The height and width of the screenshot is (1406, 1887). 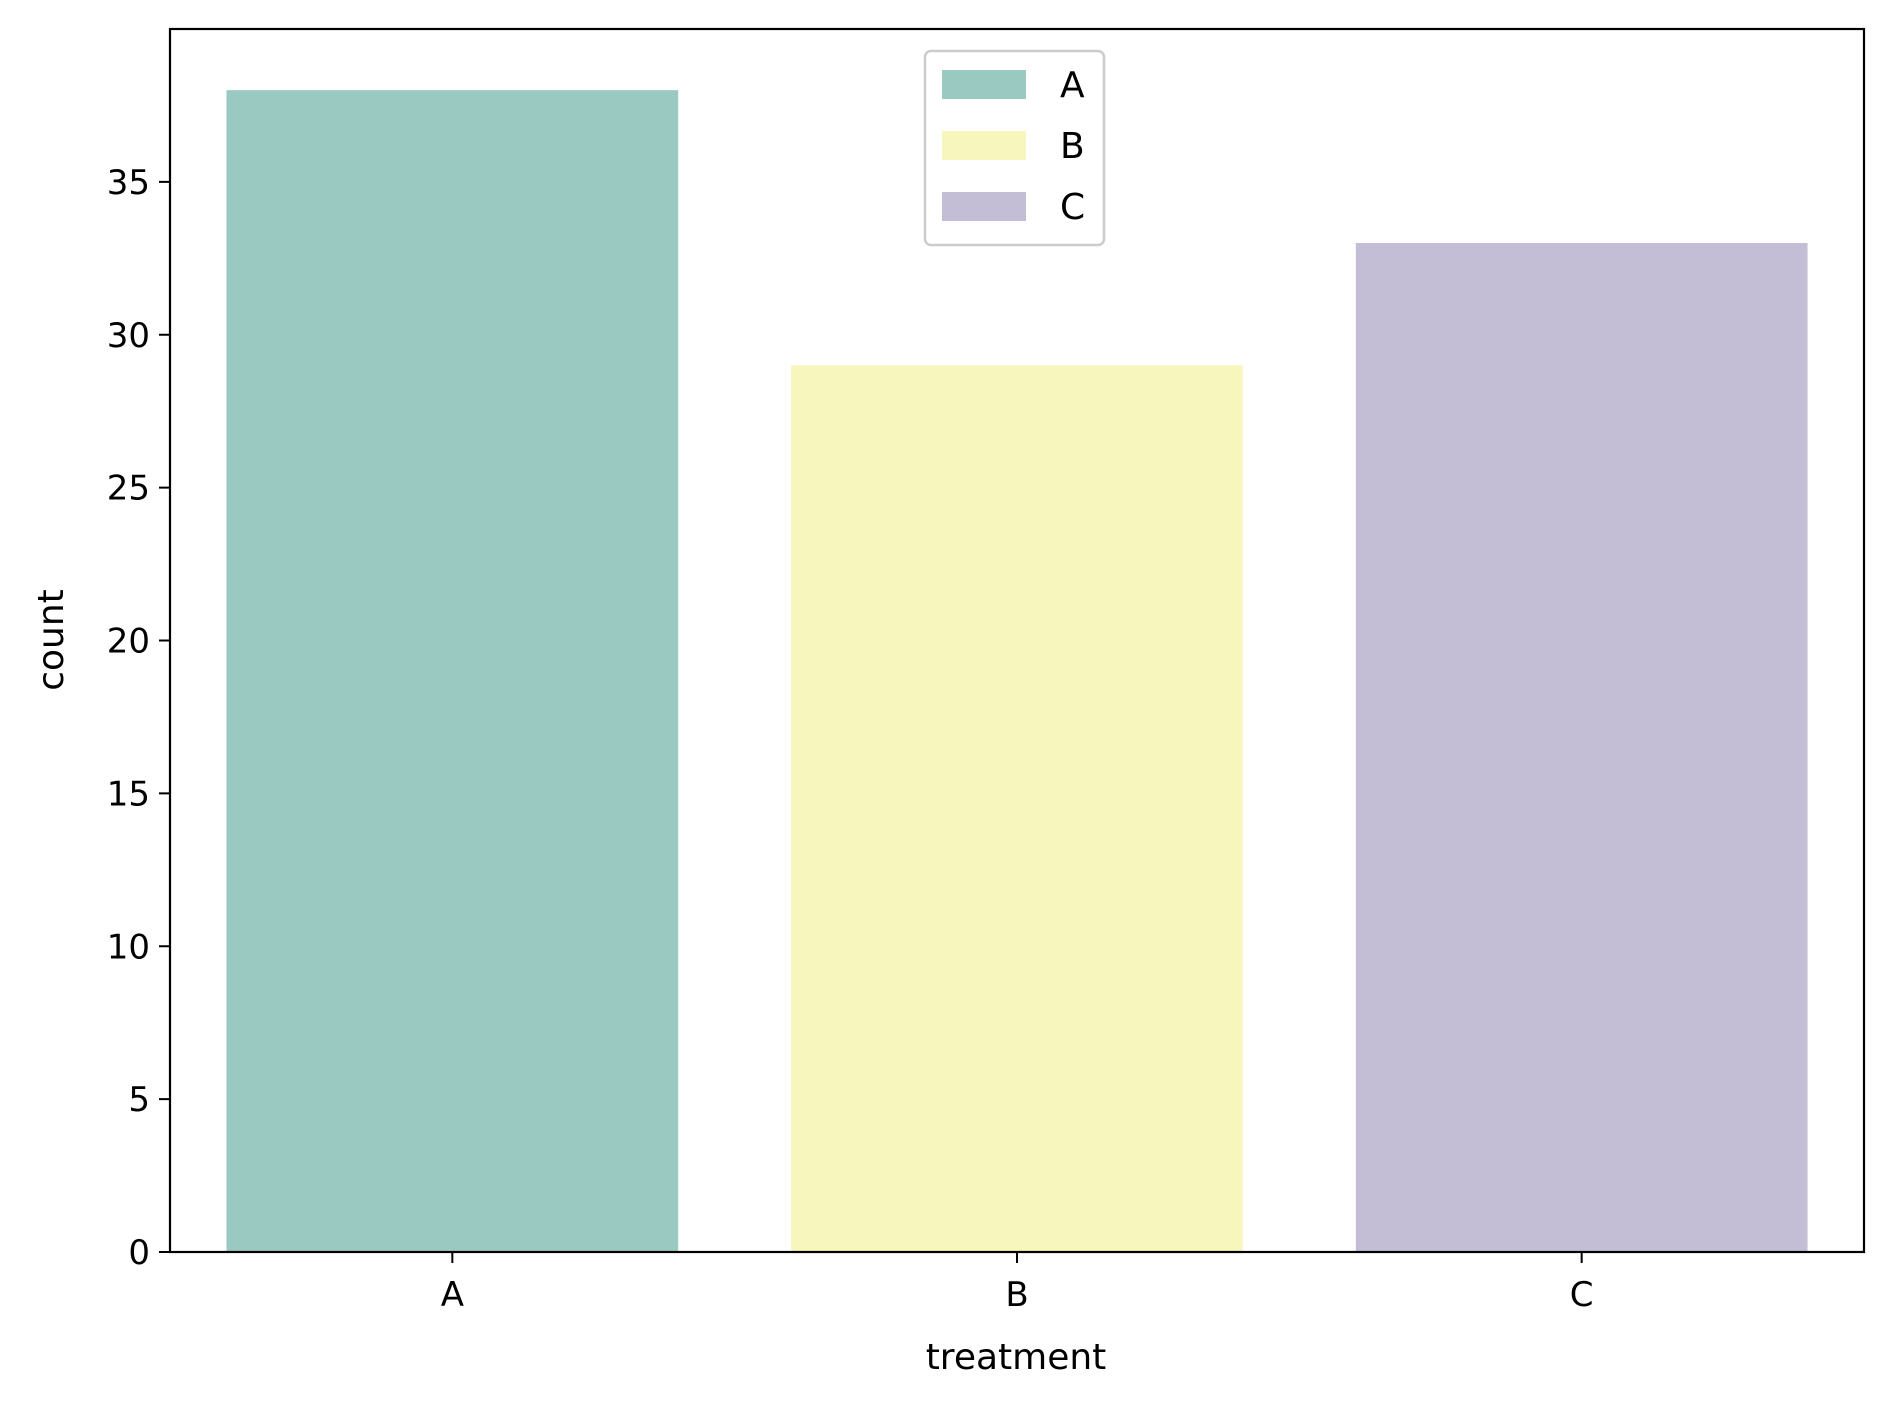 What do you see at coordinates (1072, 146) in the screenshot?
I see `legend-label-B: B` at bounding box center [1072, 146].